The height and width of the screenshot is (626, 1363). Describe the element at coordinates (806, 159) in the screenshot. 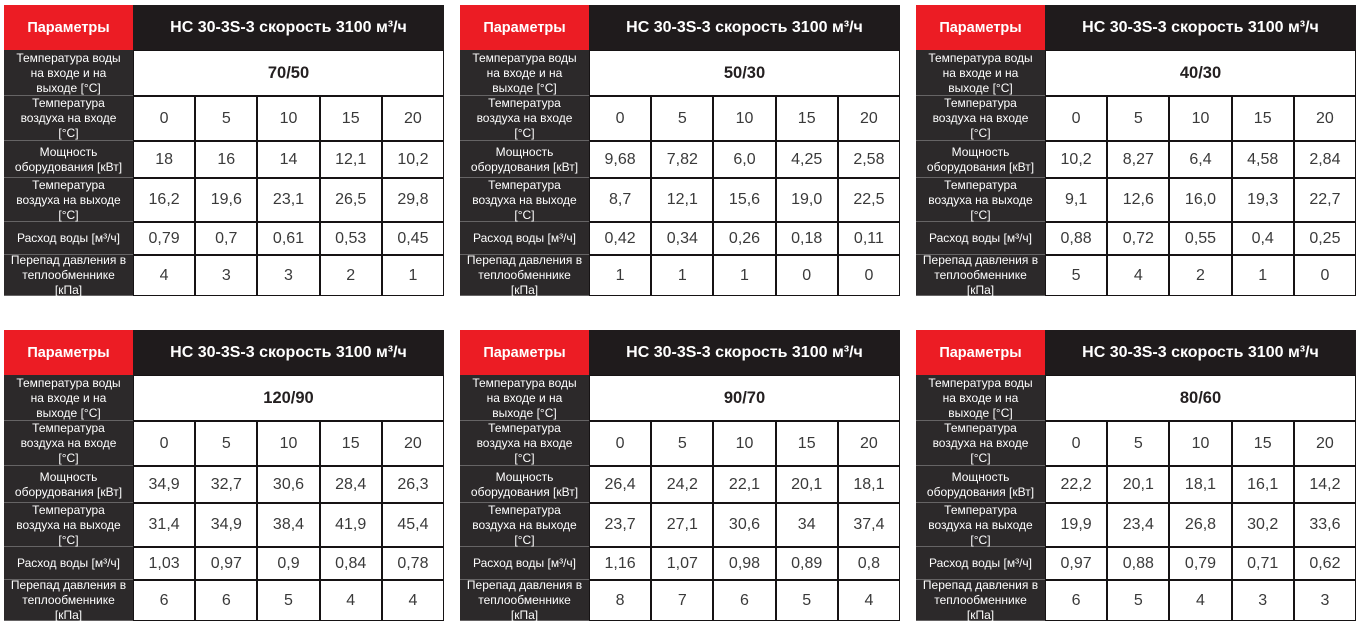

I see `power-value: 4,25` at that location.